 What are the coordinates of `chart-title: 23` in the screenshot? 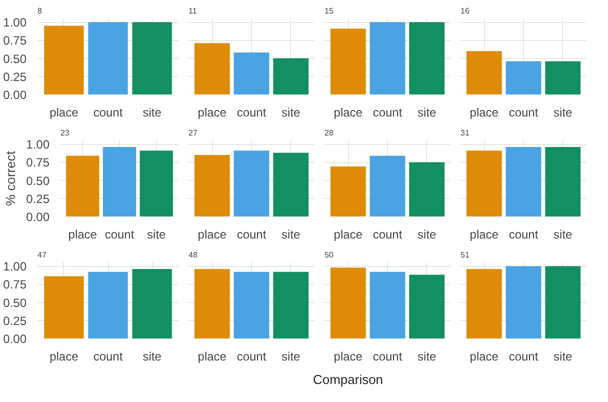 It's located at (65, 133).